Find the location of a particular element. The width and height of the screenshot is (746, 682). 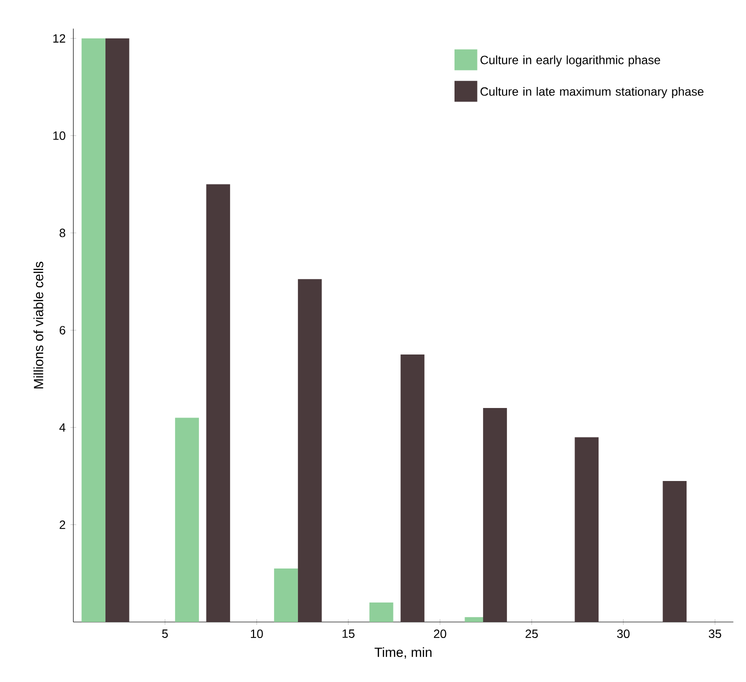

x-tick-label: 5 is located at coordinates (165, 634).